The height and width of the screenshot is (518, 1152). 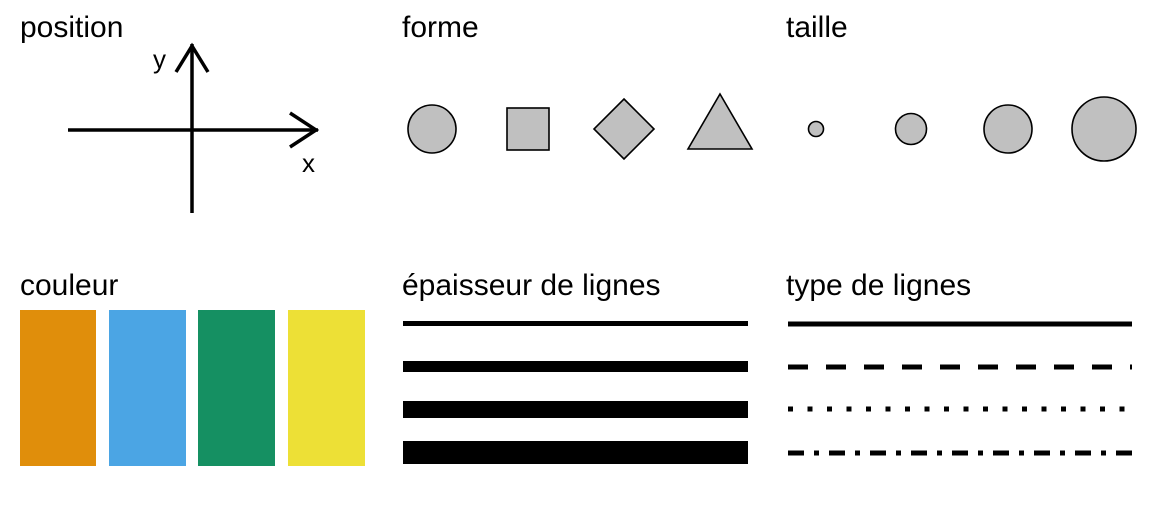 What do you see at coordinates (170, 112) in the screenshot?
I see `position-panel: position x y` at bounding box center [170, 112].